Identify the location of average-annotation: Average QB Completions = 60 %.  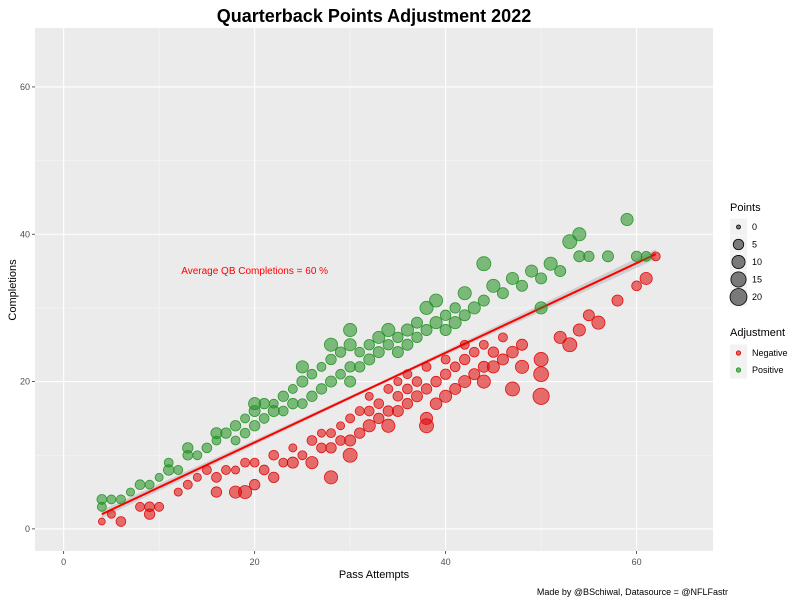
(254, 271).